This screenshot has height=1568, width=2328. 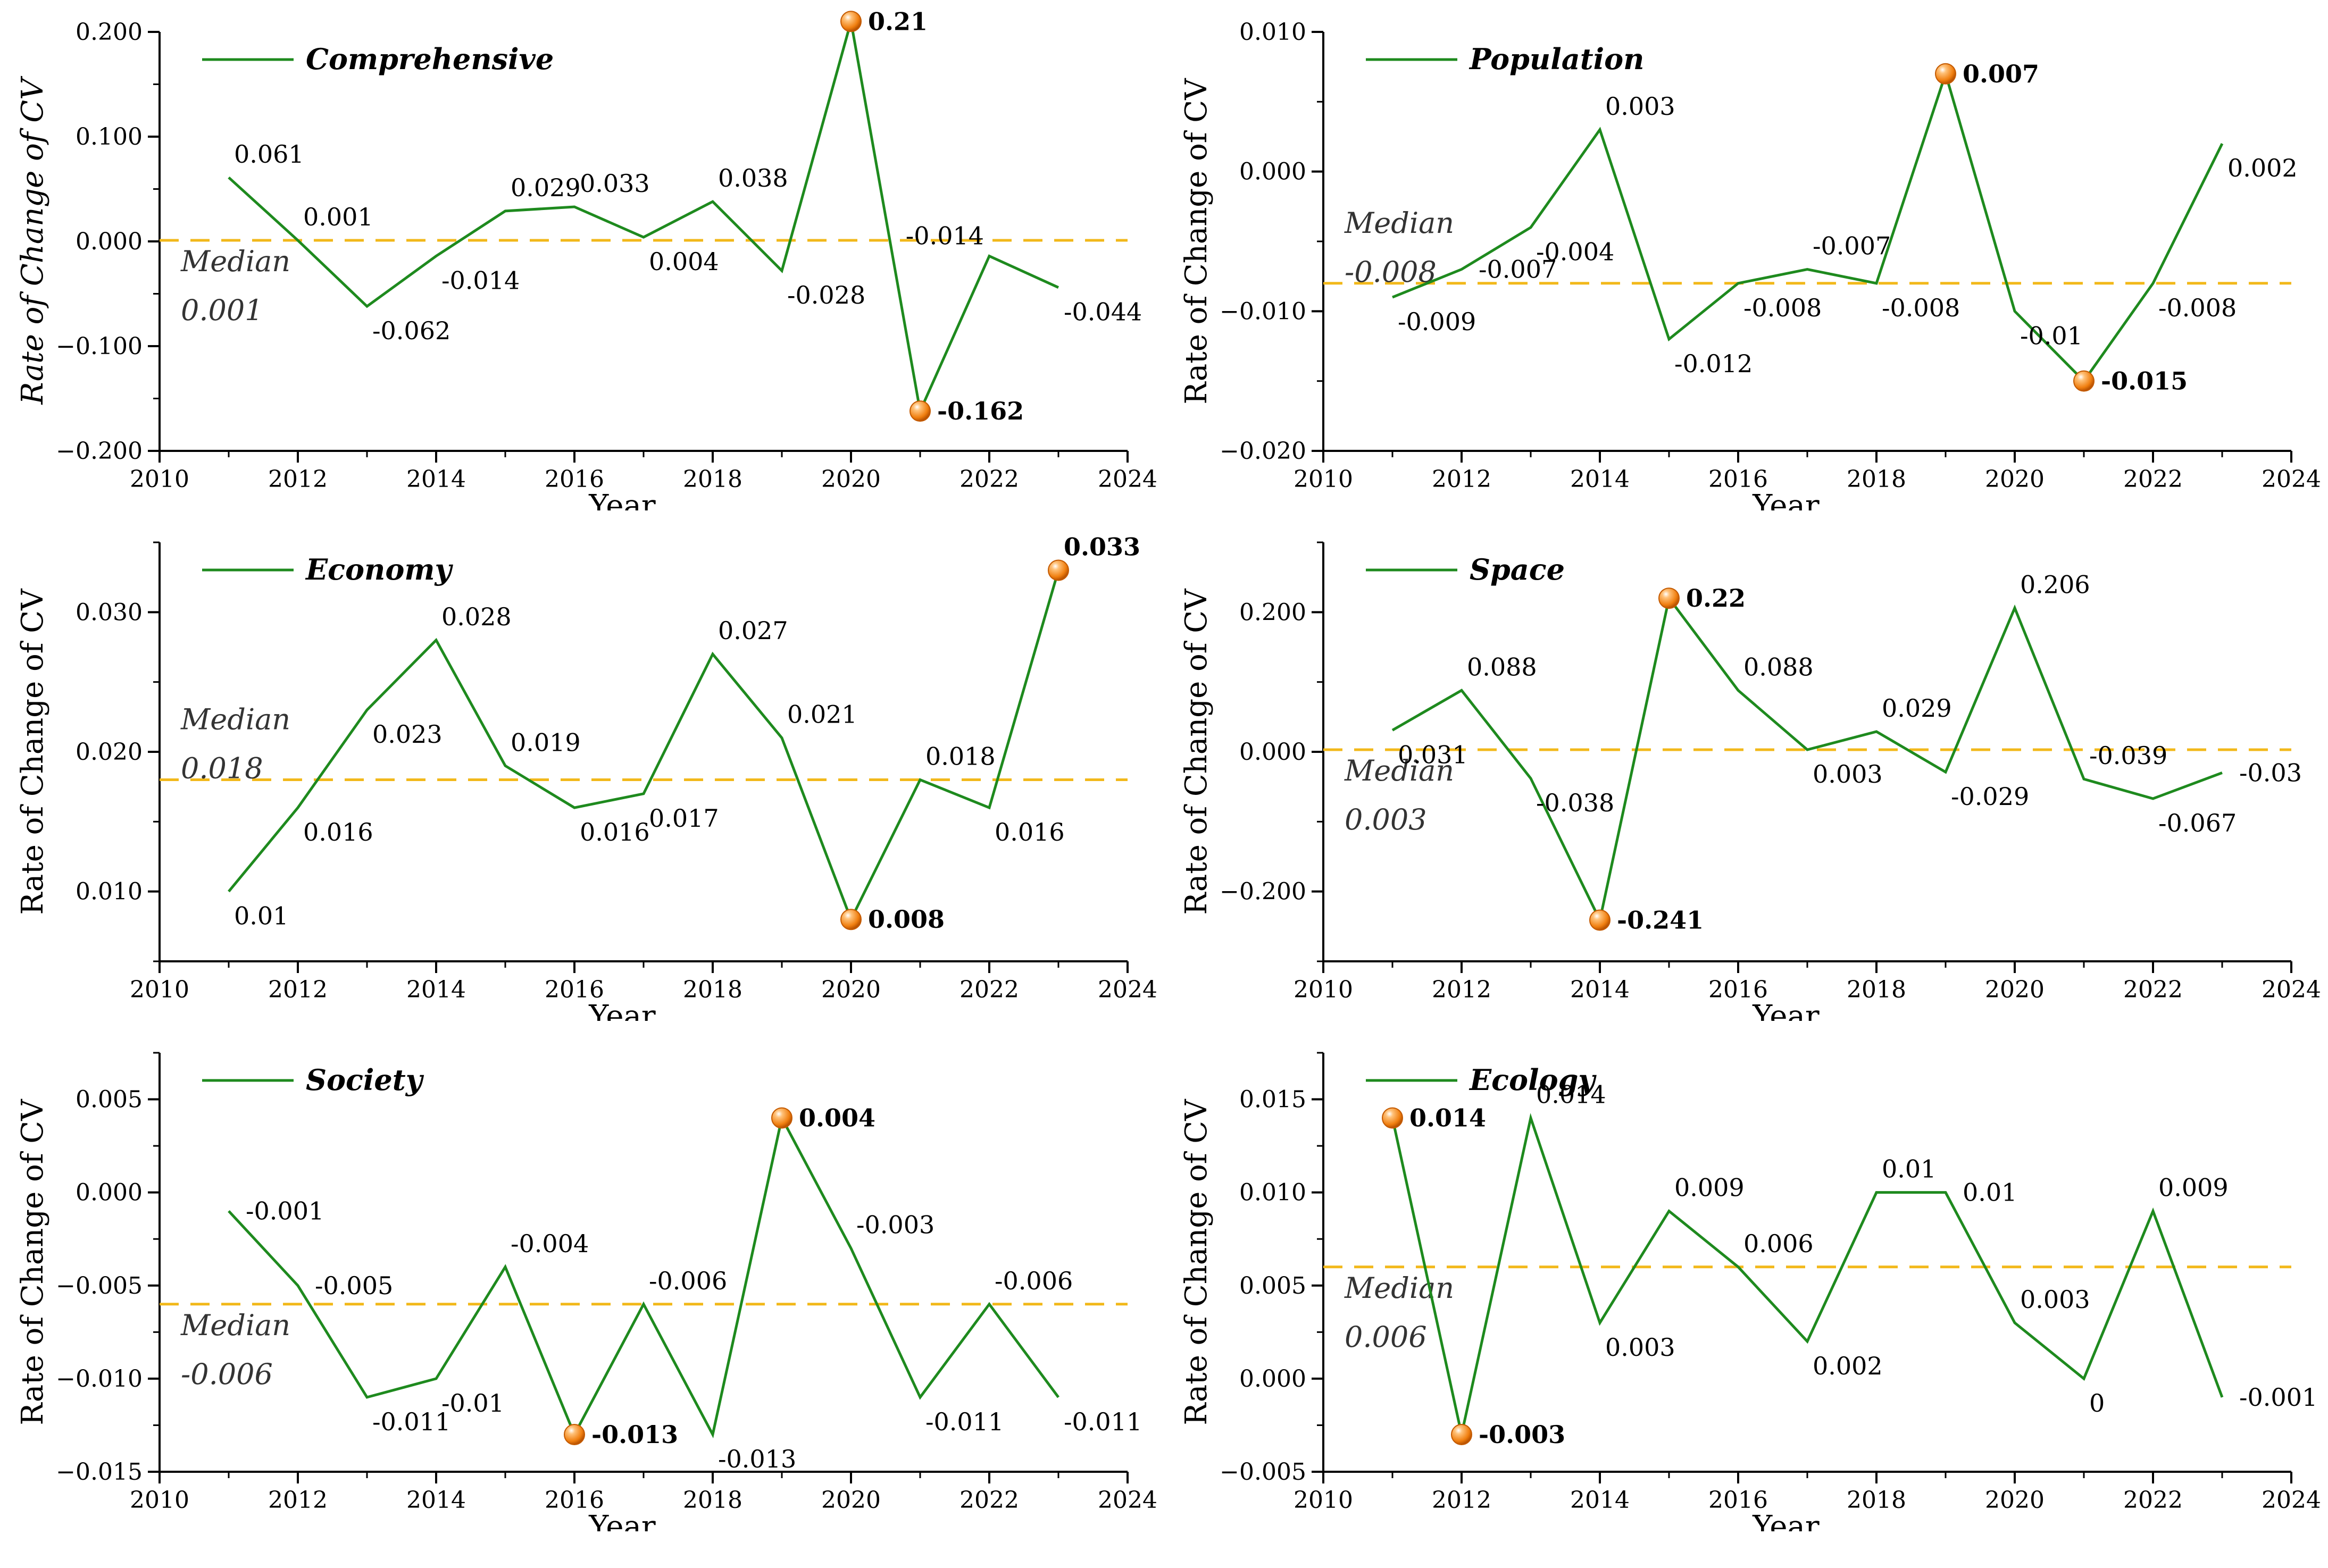 I want to click on data-label: 0.014, so click(x=1571, y=1094).